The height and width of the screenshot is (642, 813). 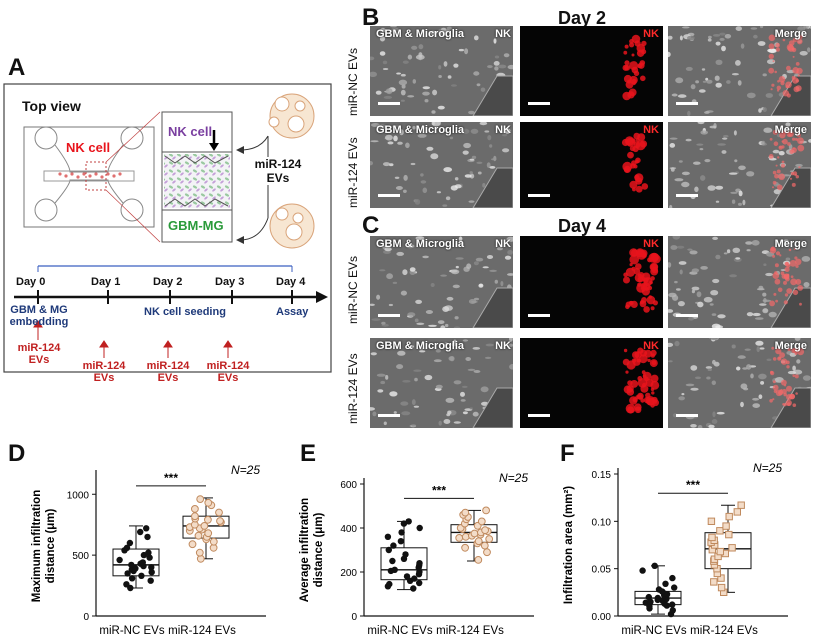 I want to click on ev-dose-day3: miR-124 EVs, so click(x=228, y=372).